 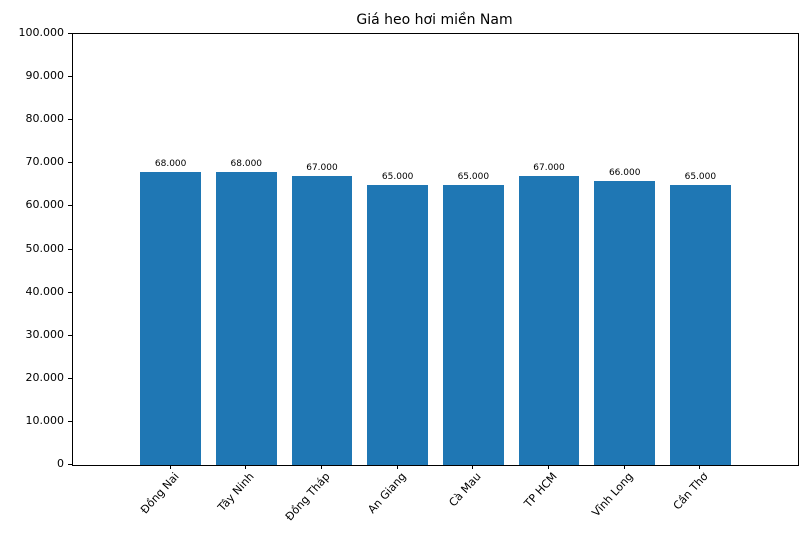 What do you see at coordinates (45, 291) in the screenshot?
I see `y-tick-label: 40.000` at bounding box center [45, 291].